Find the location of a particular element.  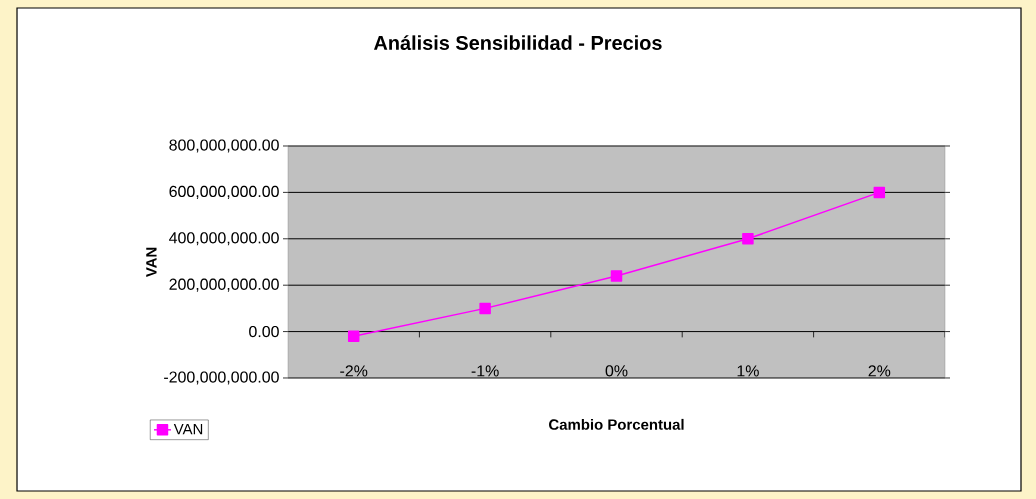

y-tick-label: -200,000,000.00 is located at coordinates (221, 378).